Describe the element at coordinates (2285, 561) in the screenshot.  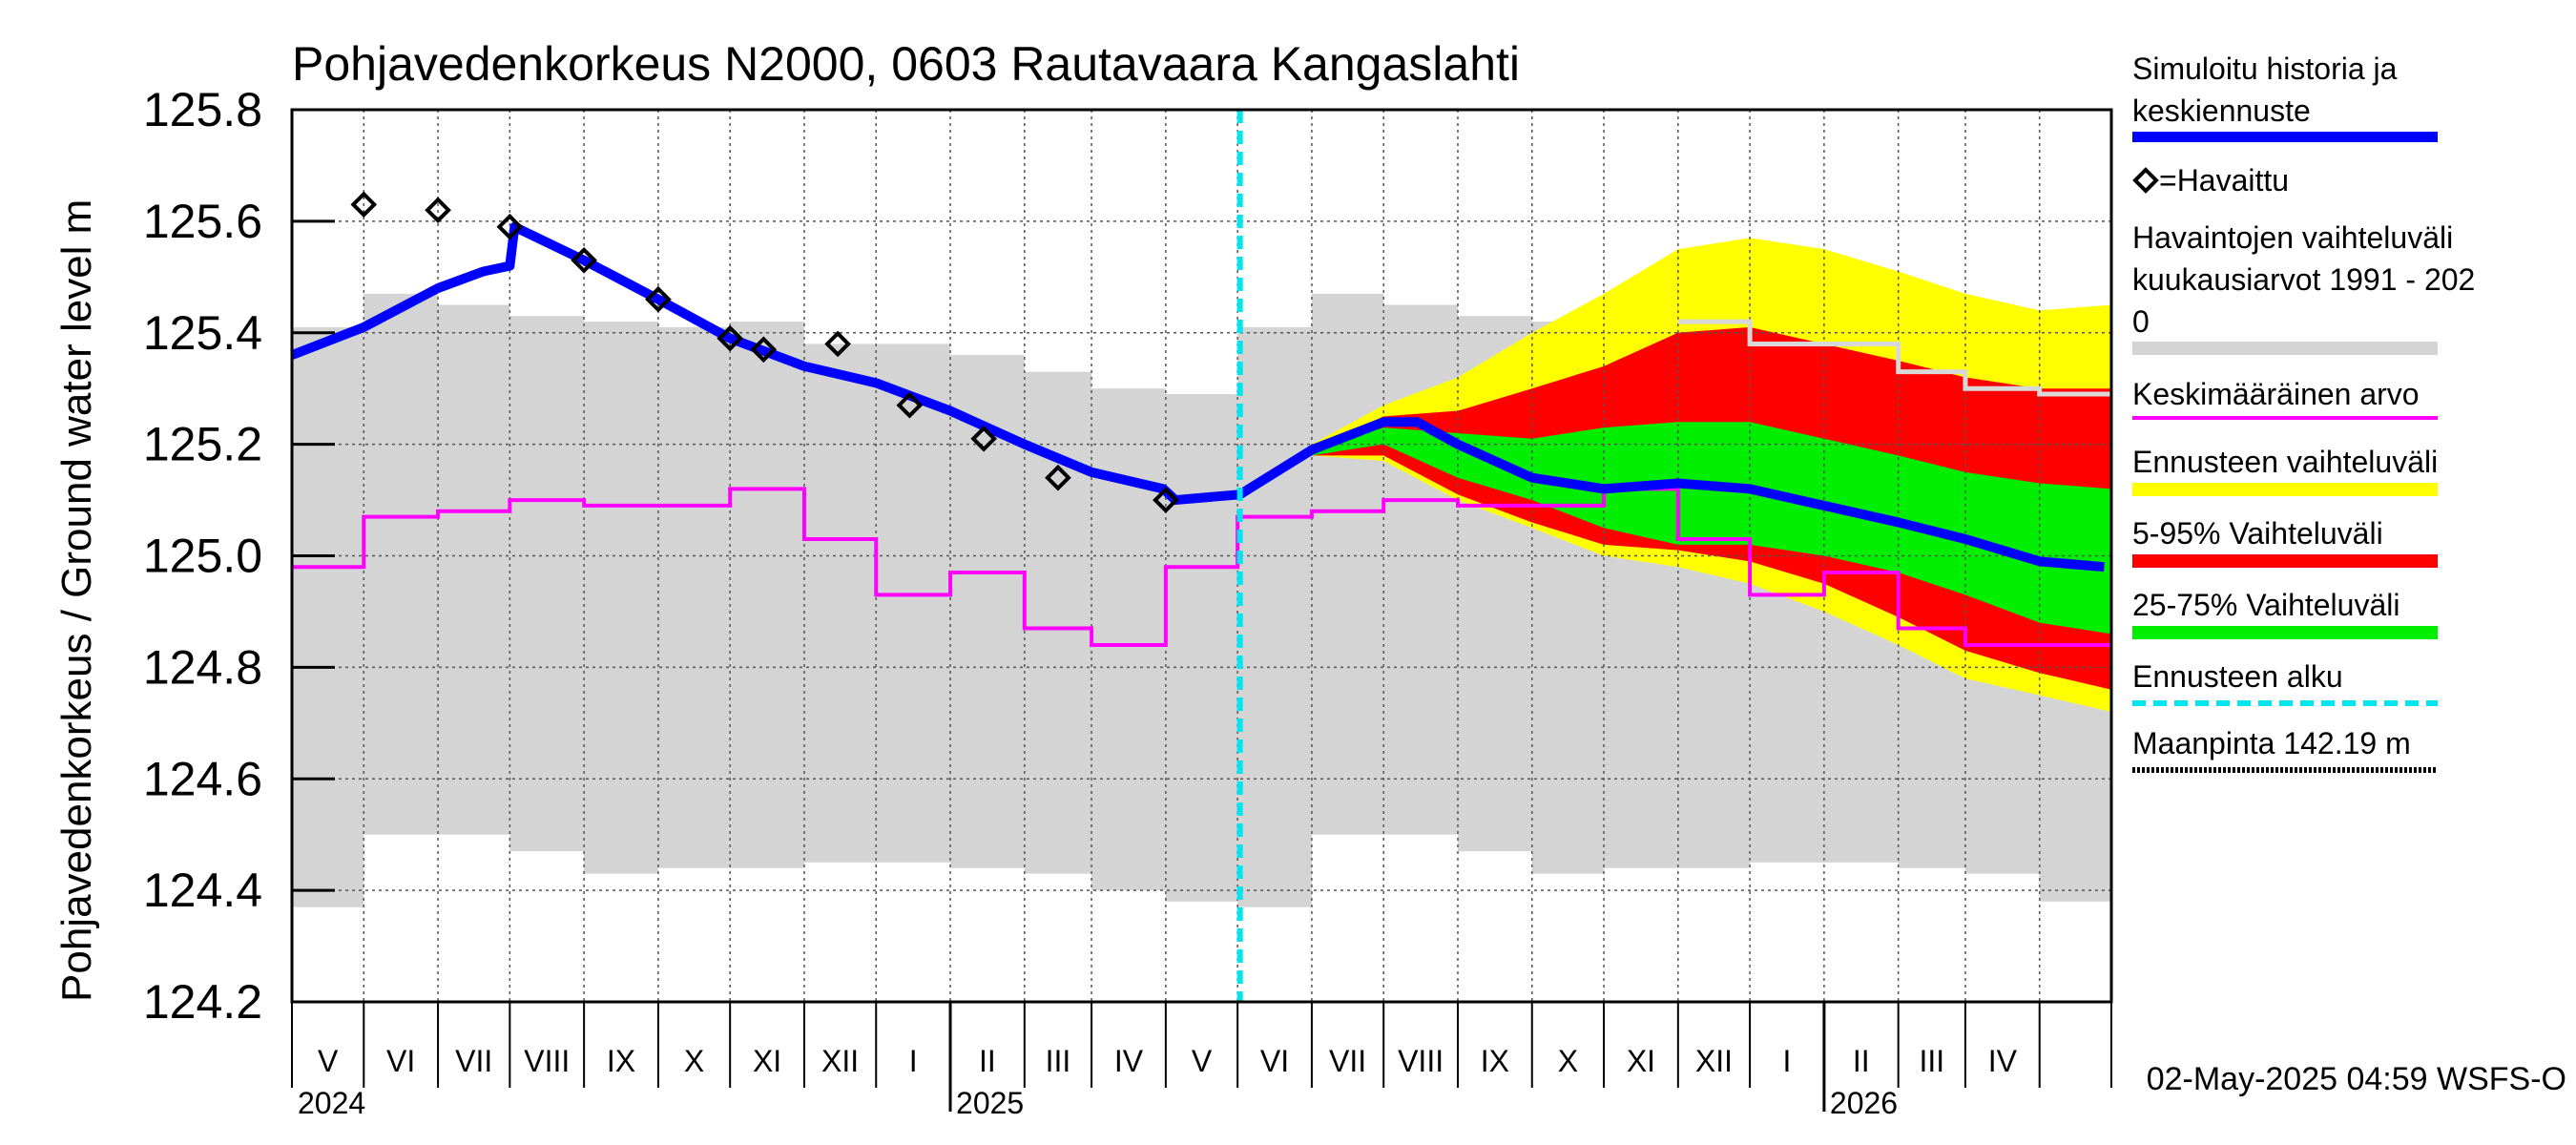
I see `legend-5-95-swatch` at that location.